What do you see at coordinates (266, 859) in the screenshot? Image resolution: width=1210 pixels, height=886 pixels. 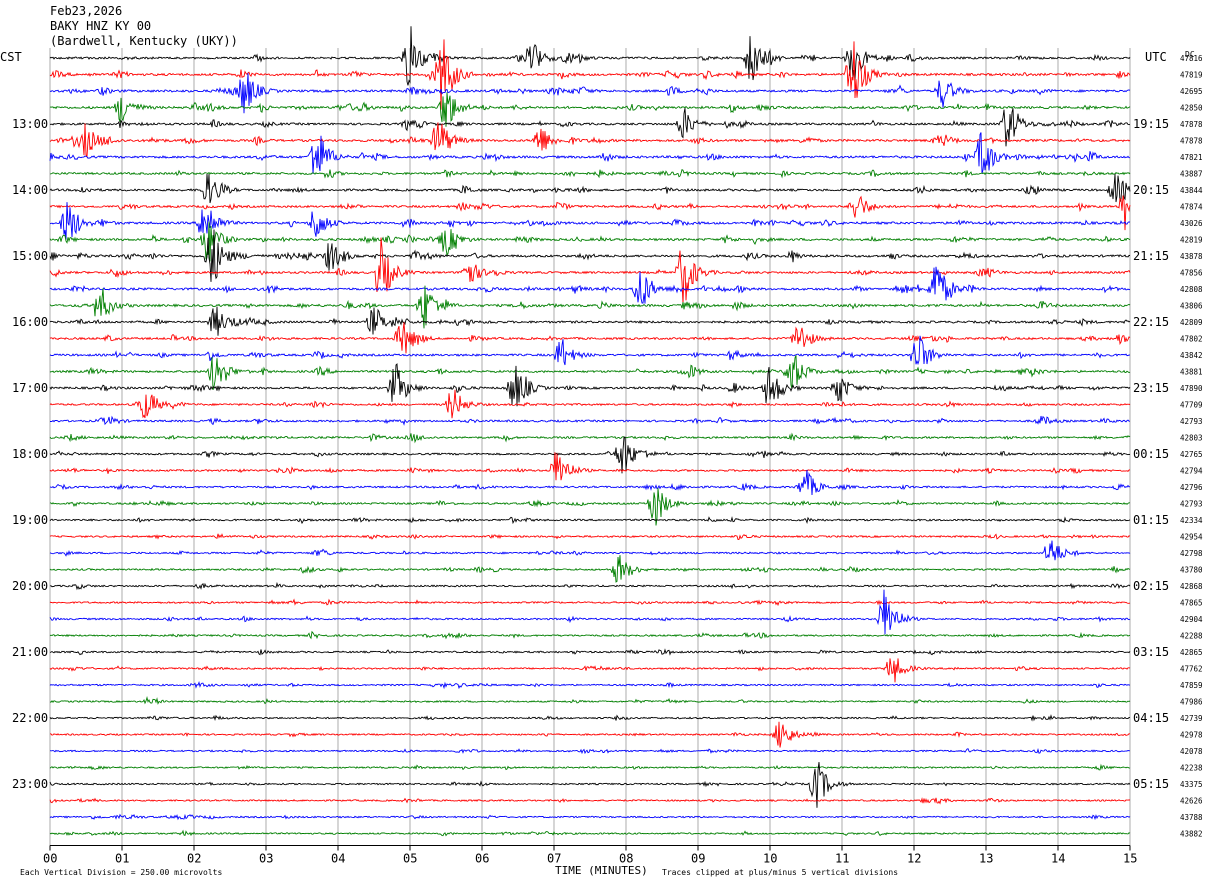 I see `x-tick-label: 03` at bounding box center [266, 859].